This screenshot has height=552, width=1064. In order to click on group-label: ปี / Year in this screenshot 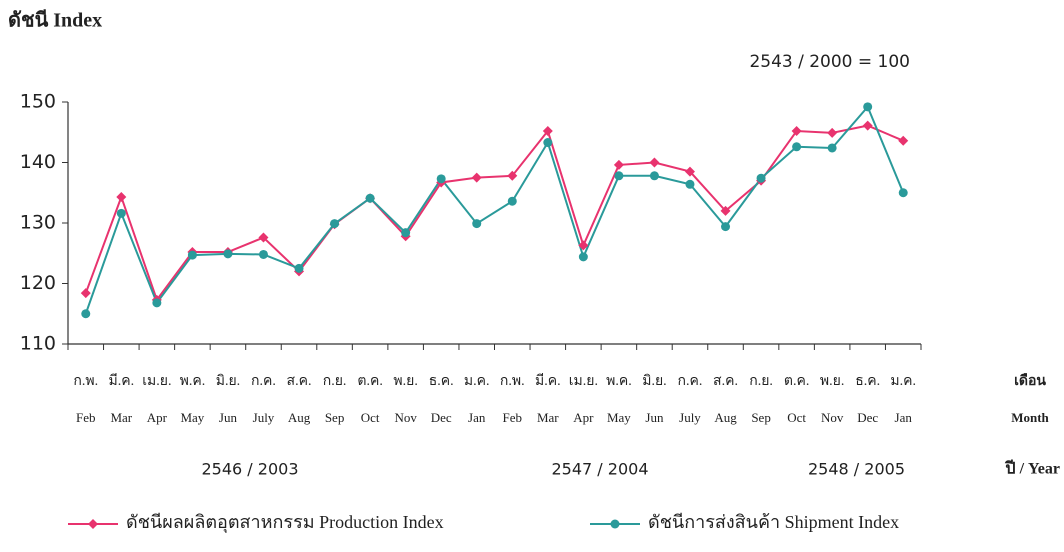, I will do `click(1032, 468)`.